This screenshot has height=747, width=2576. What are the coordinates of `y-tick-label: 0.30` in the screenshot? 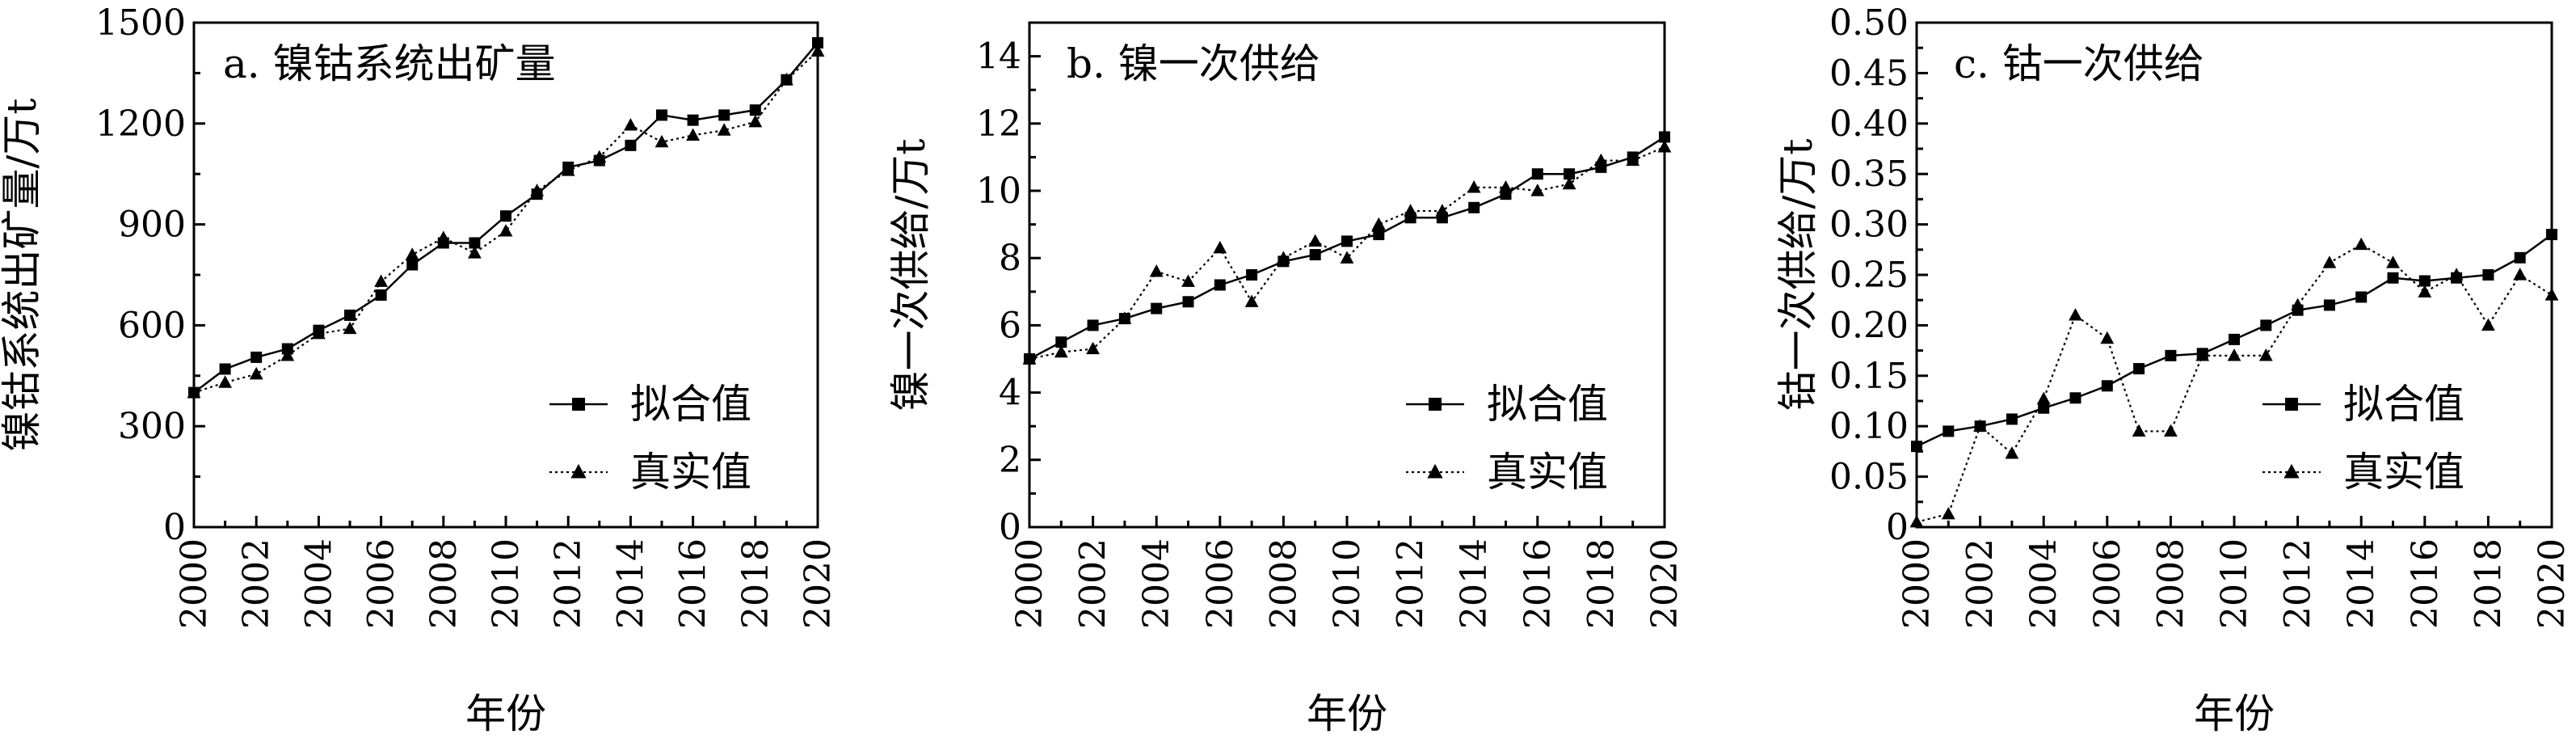 It's located at (1869, 225).